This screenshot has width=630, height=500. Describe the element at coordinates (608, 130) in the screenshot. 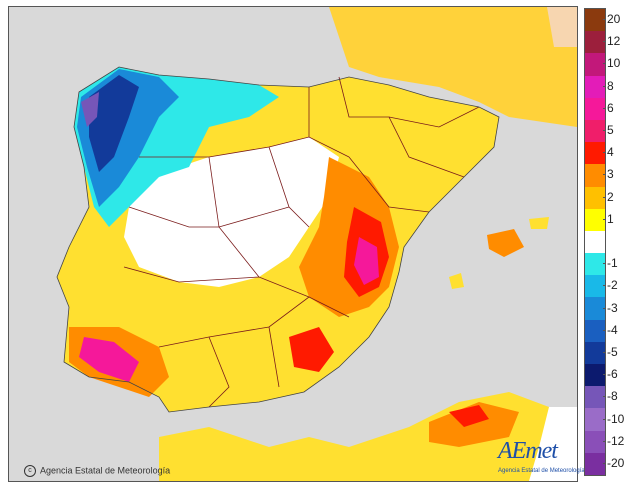

I see `legend-tick-label: 5` at that location.